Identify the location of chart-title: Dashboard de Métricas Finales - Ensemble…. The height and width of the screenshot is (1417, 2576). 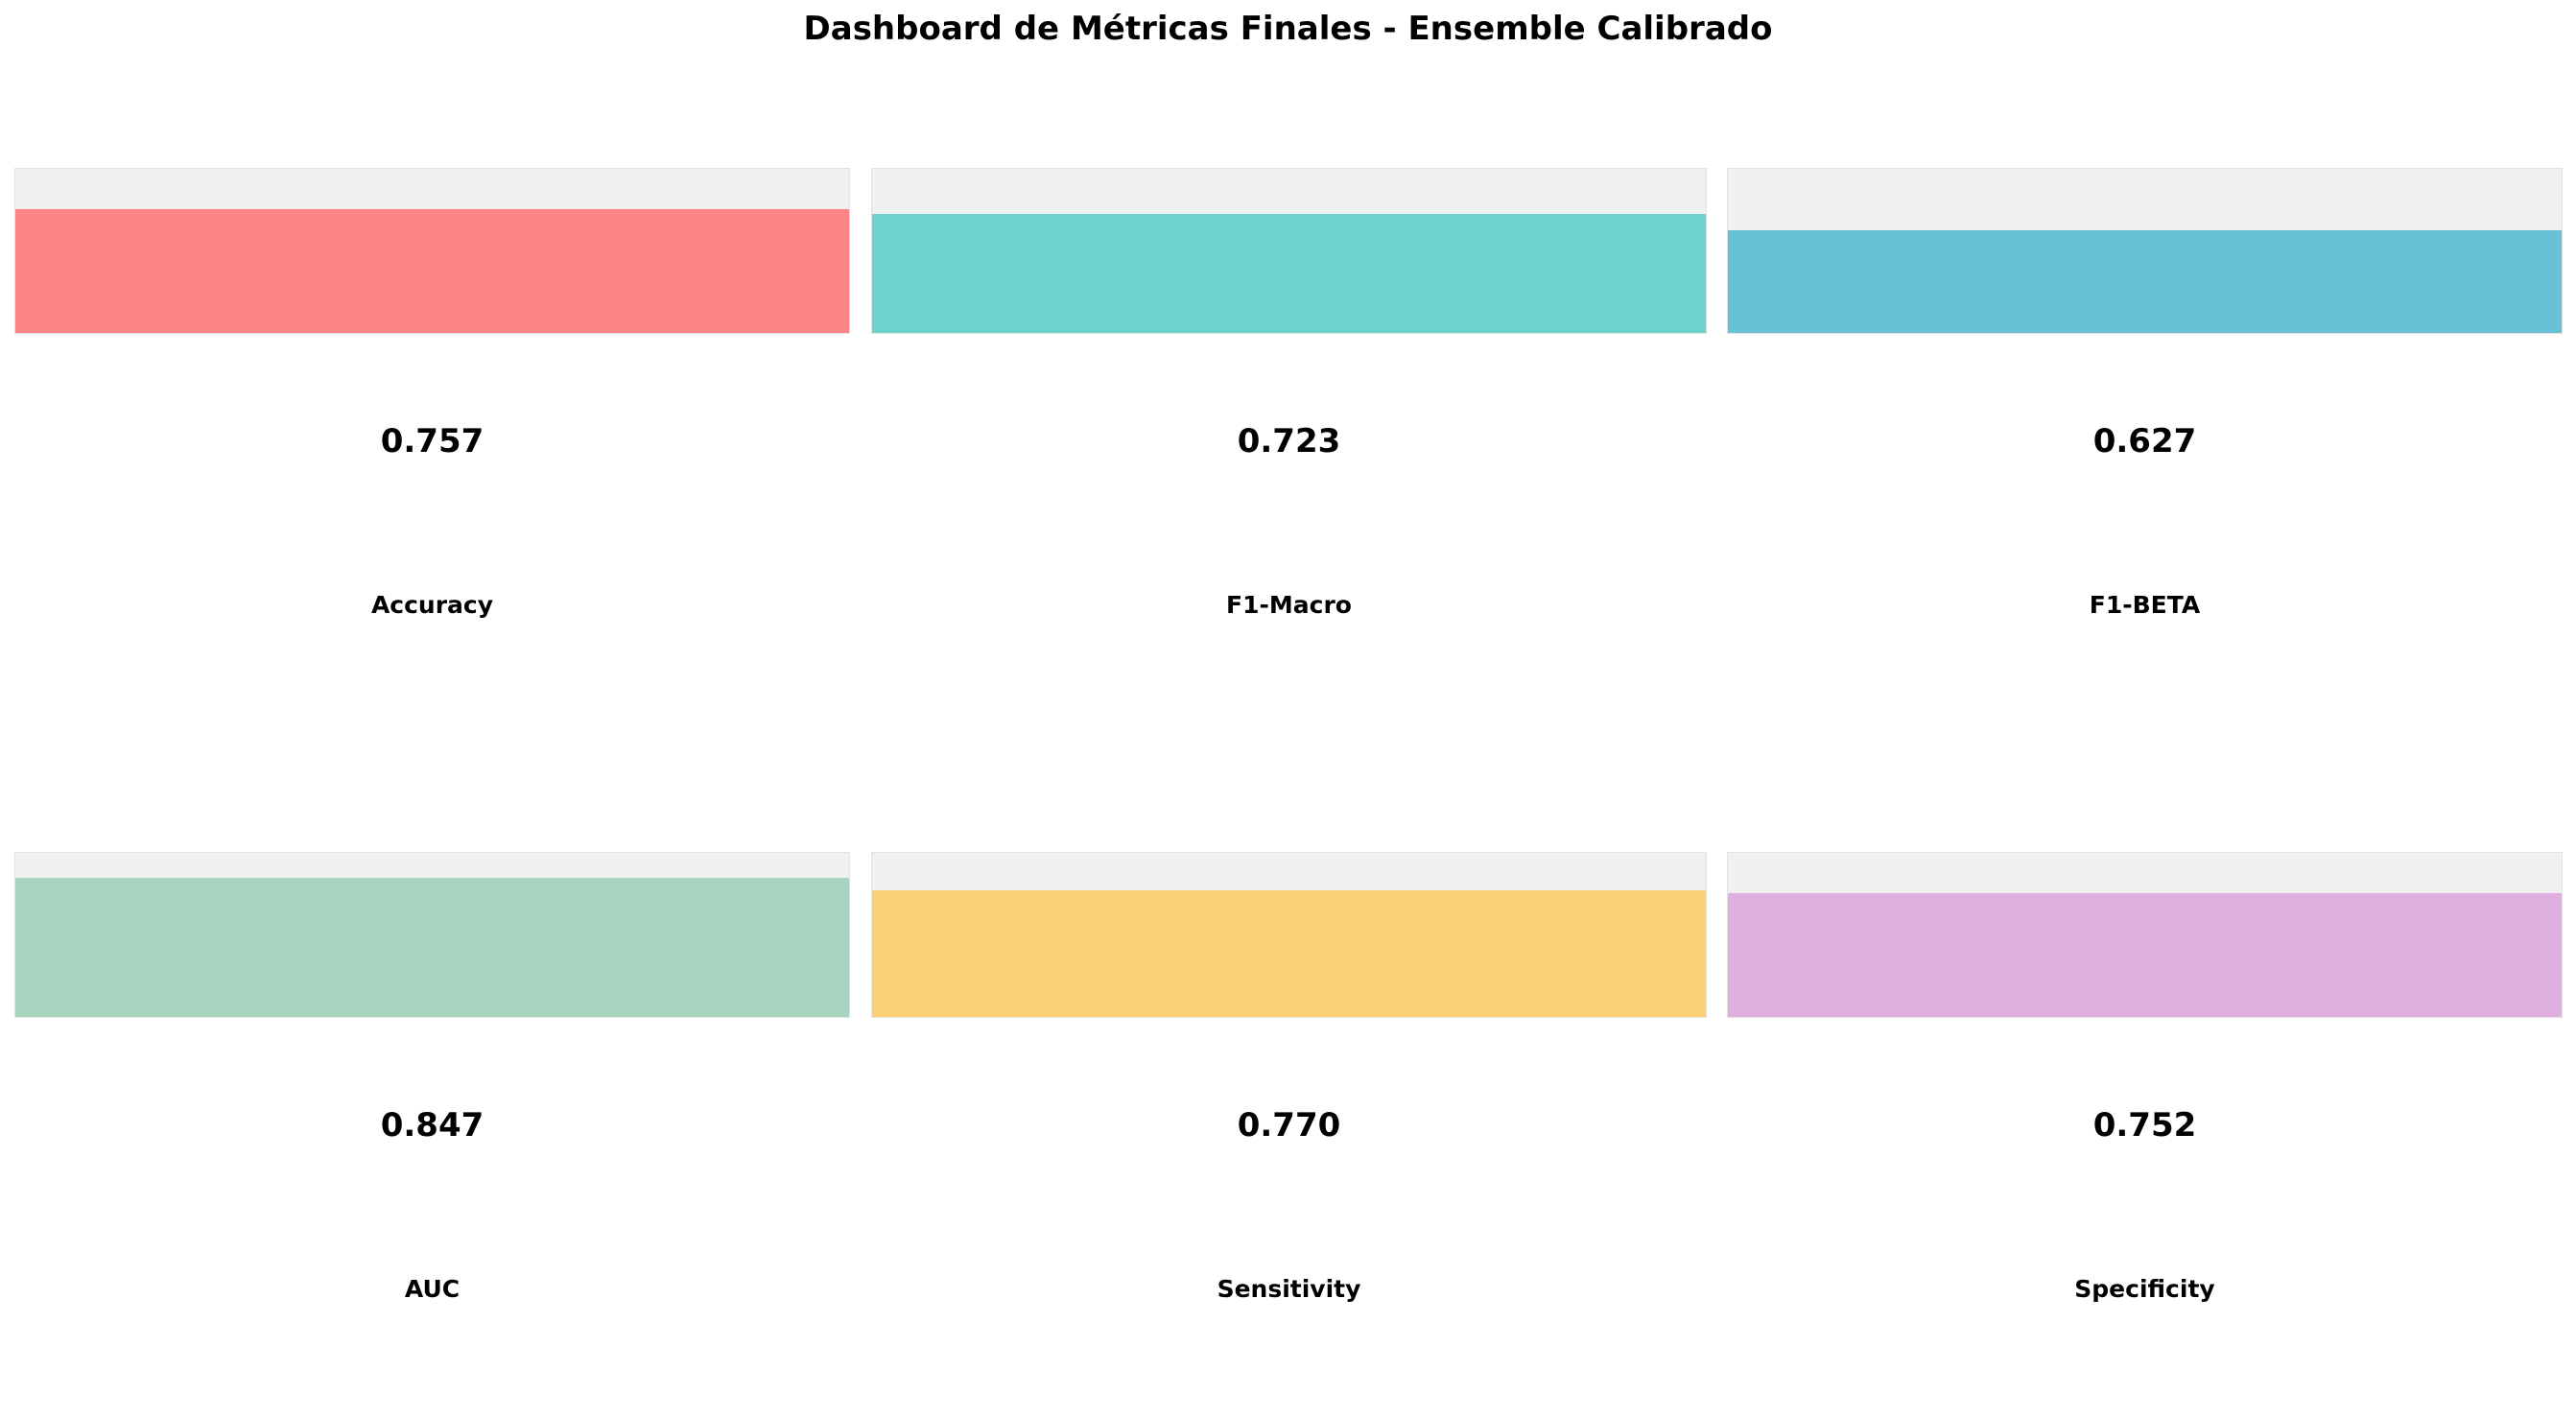
(1288, 29).